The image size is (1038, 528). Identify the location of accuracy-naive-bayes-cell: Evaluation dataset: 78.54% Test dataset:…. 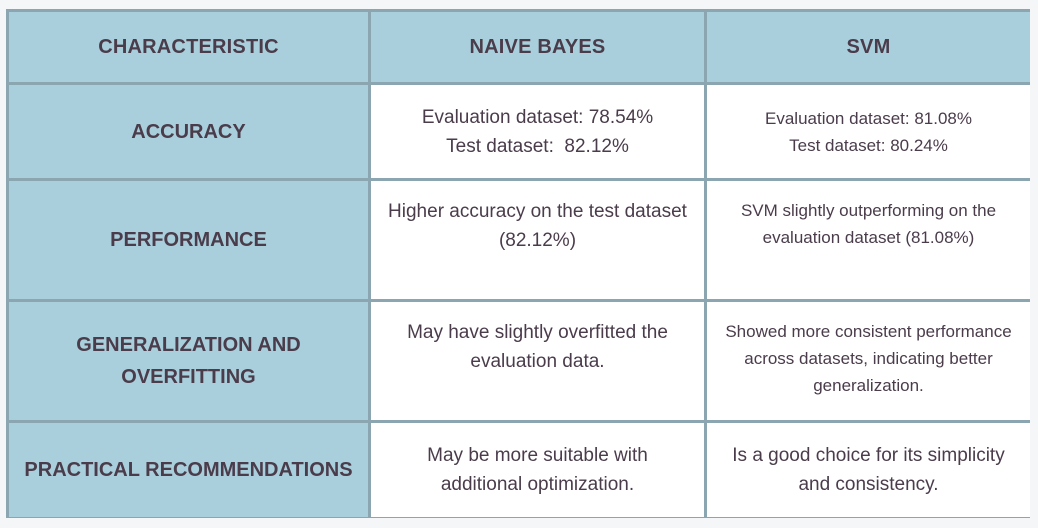
(537, 131).